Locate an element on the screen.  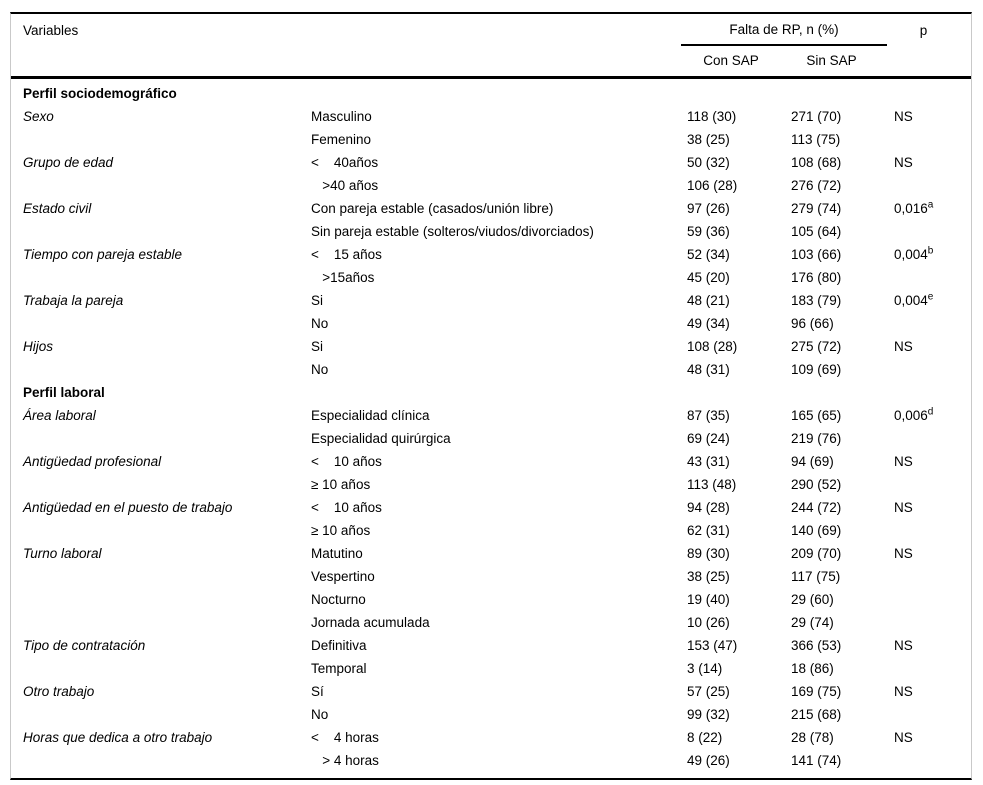
category-label: Sí is located at coordinates (317, 691).